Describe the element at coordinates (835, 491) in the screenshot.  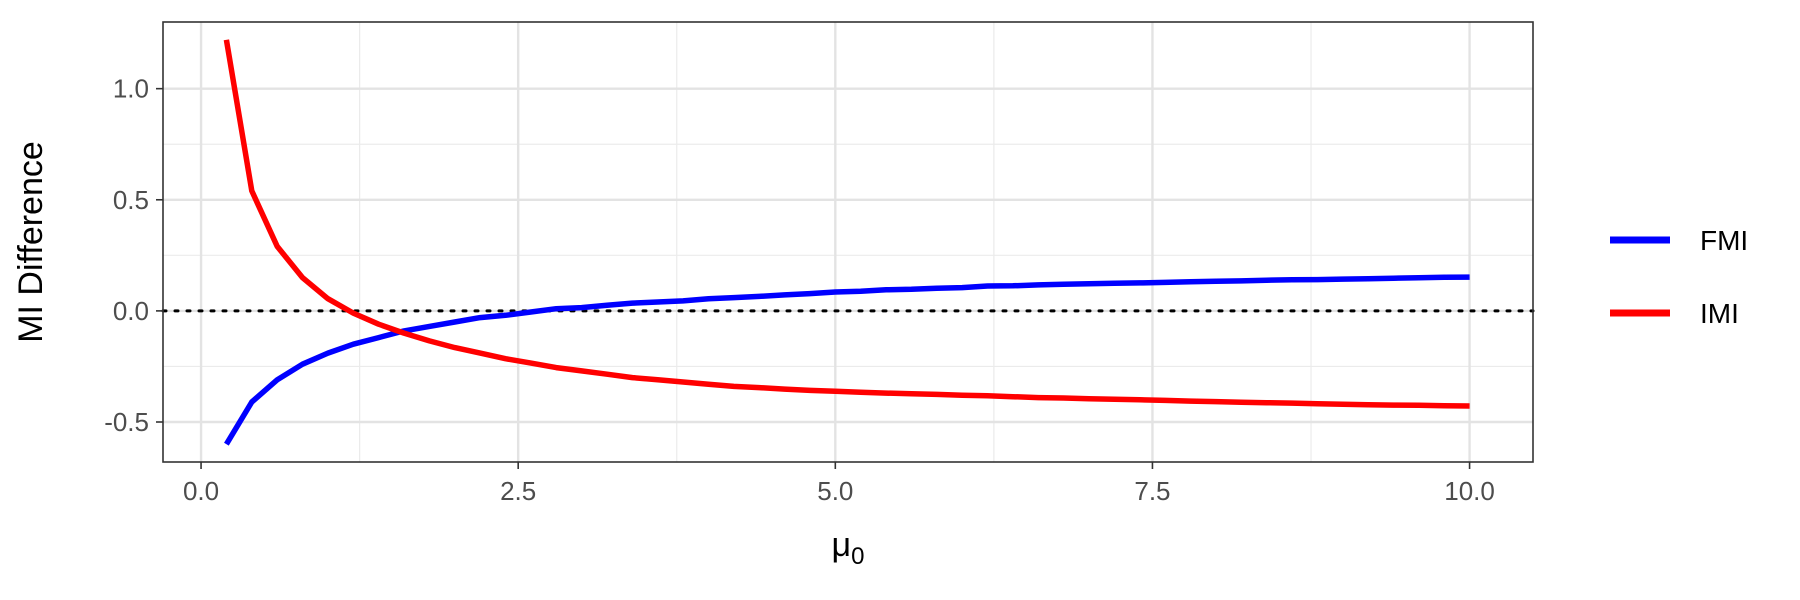
I see `x-tick-label: 5.0` at that location.